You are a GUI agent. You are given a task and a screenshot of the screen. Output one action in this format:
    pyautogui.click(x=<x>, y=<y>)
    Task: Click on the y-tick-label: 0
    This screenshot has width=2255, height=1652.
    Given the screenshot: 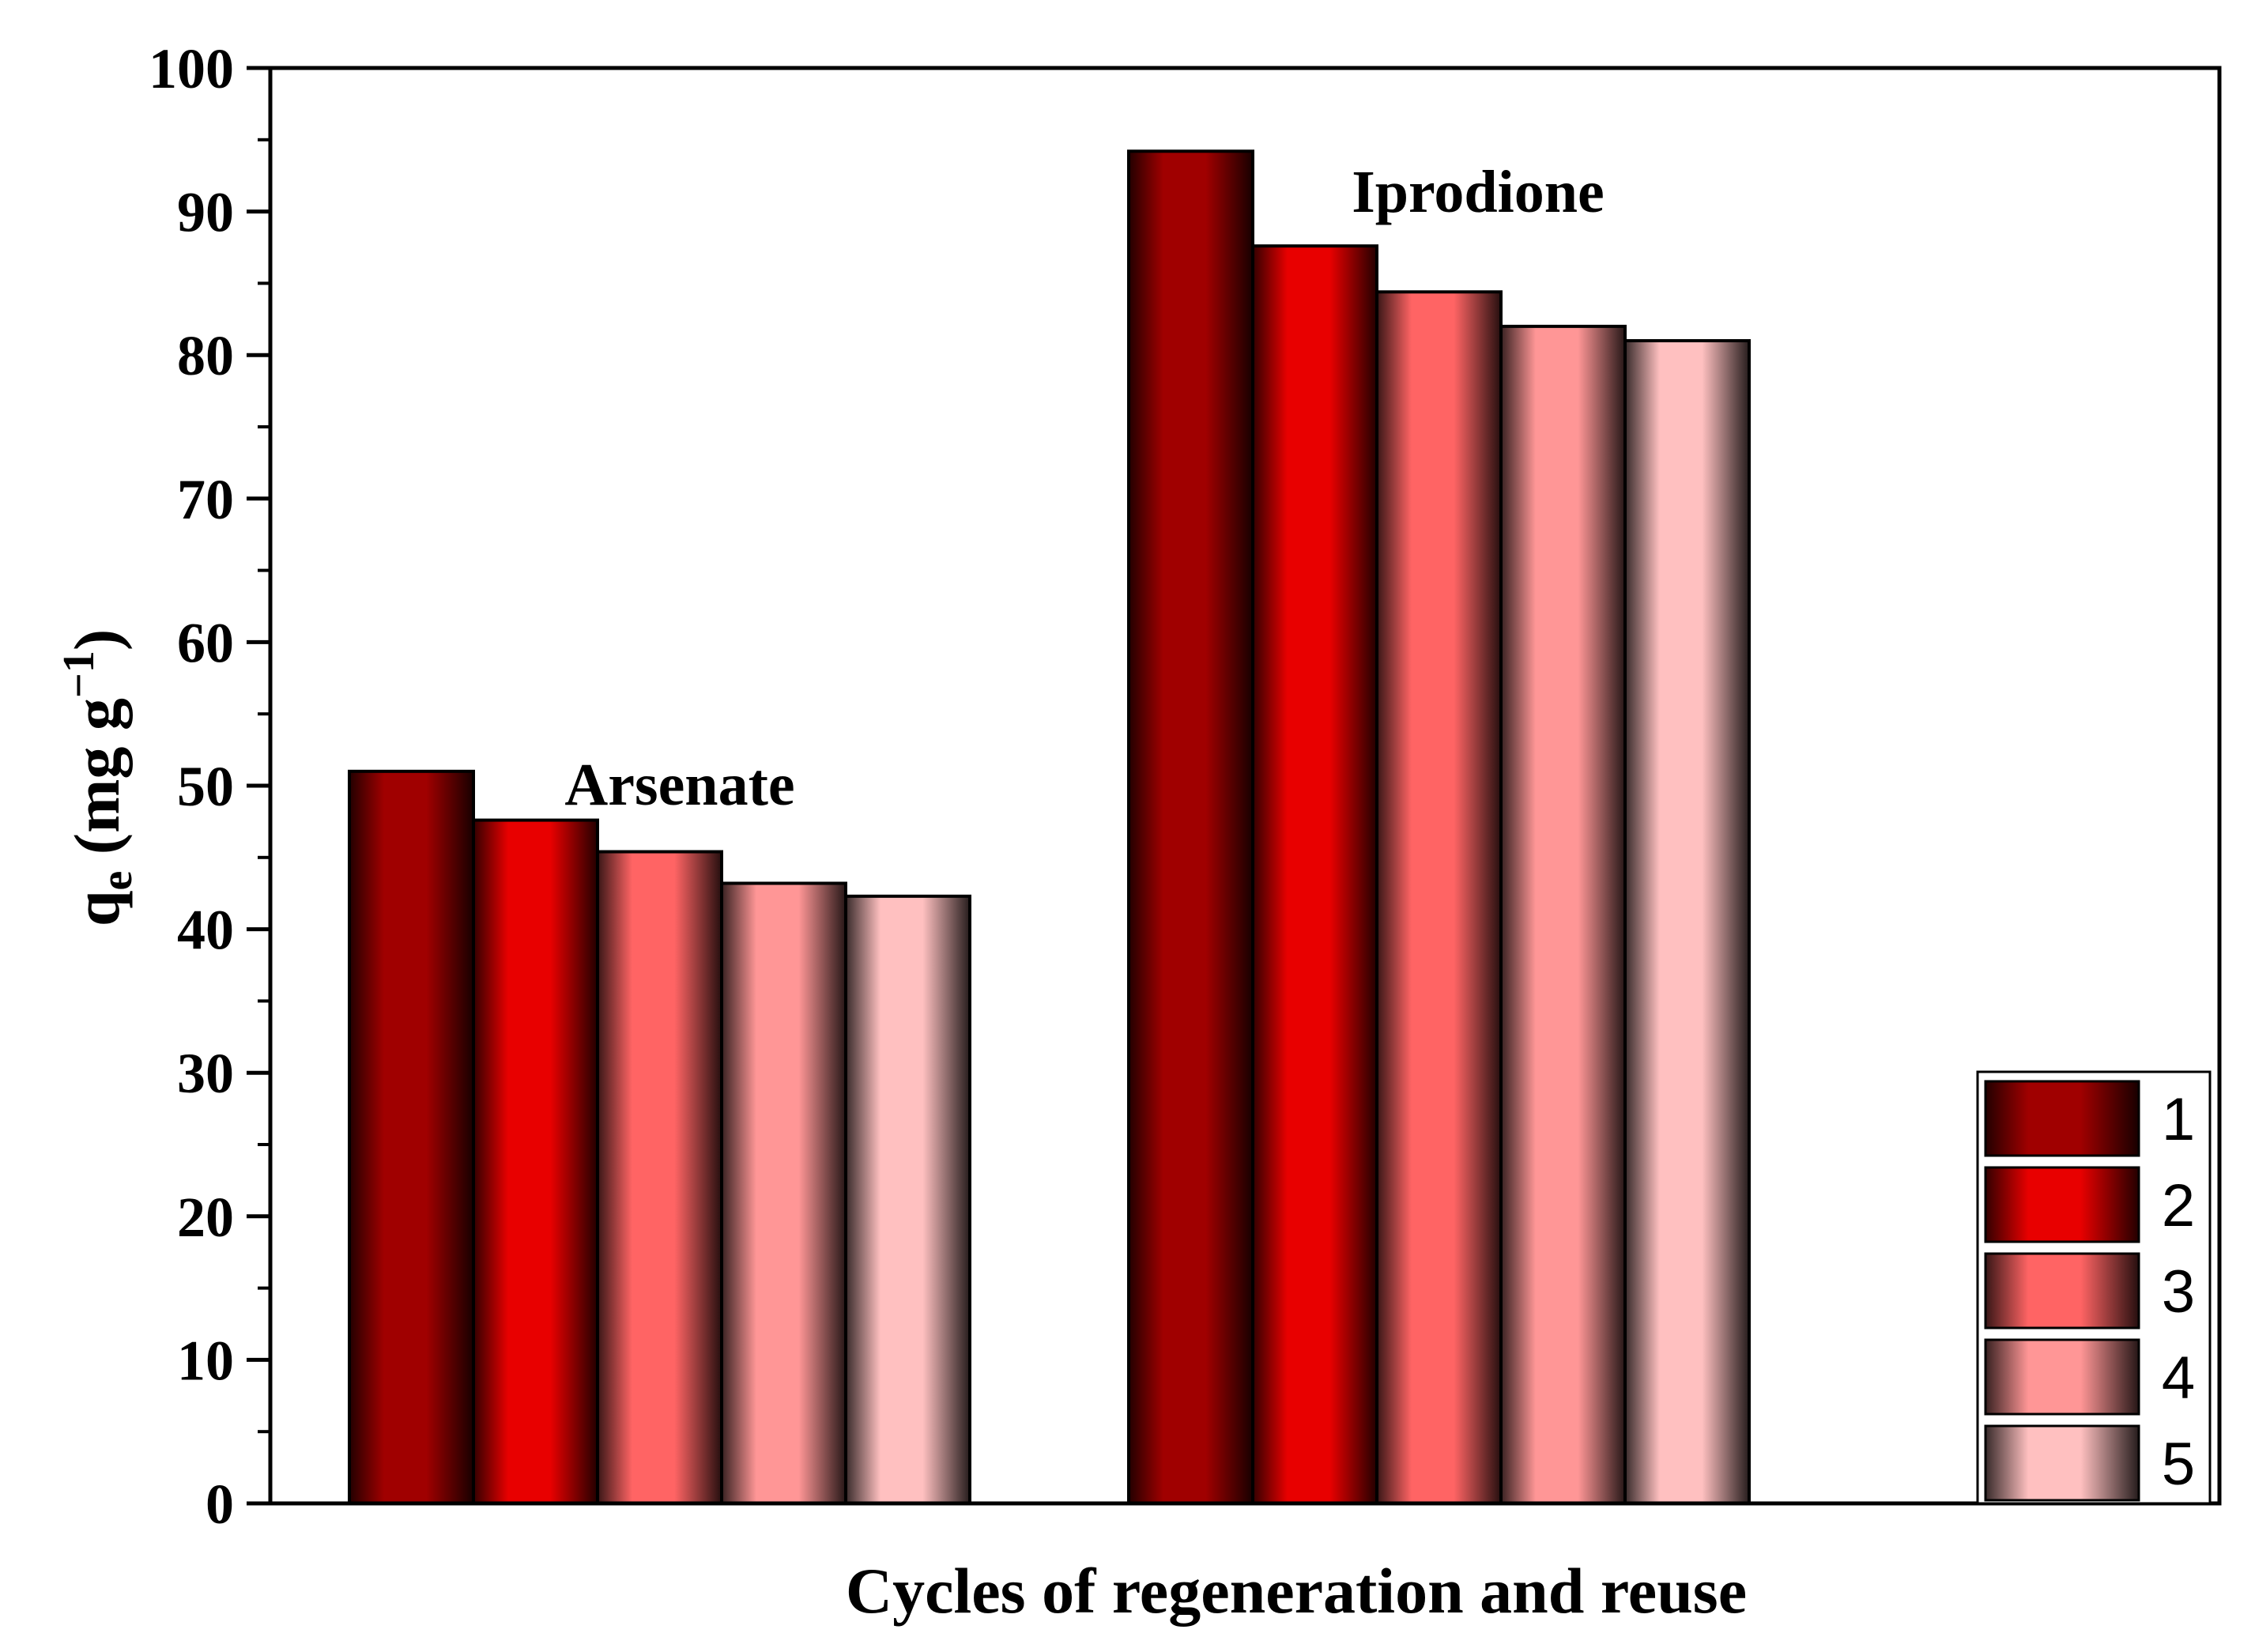 What is the action you would take?
    pyautogui.click(x=220, y=1504)
    